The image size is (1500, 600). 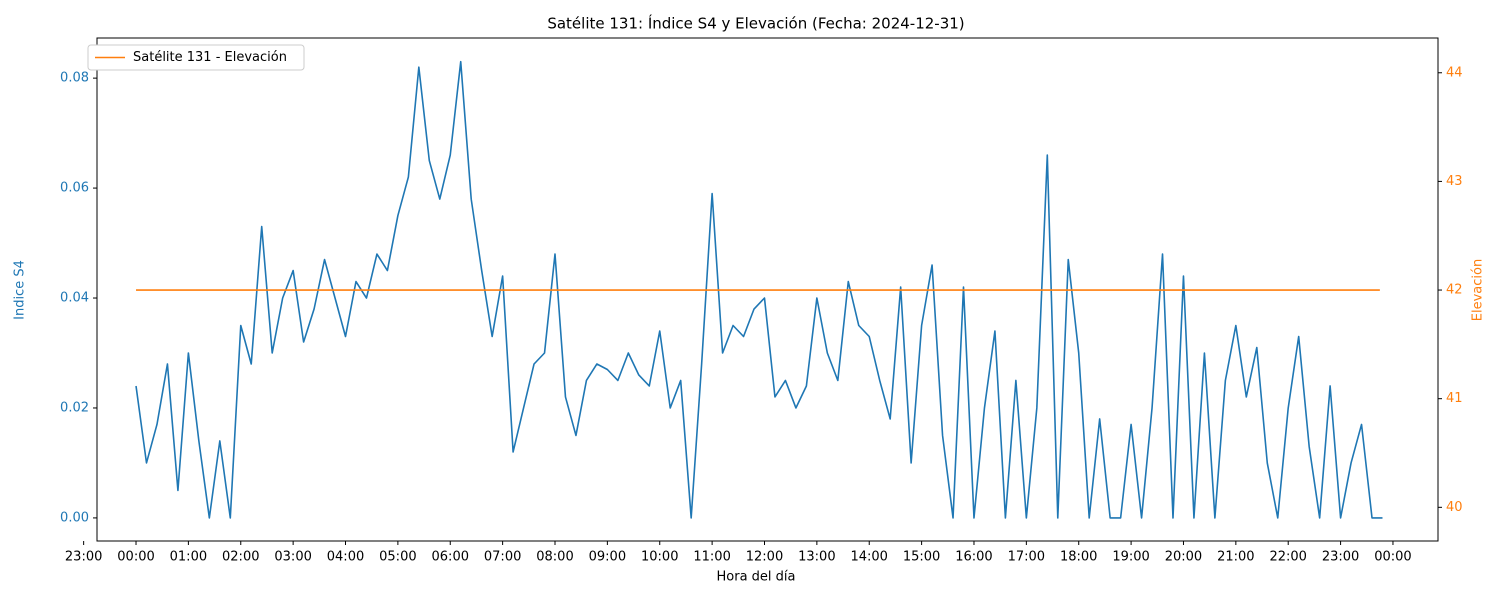 I want to click on x-tick-label: 15:00, so click(x=921, y=557).